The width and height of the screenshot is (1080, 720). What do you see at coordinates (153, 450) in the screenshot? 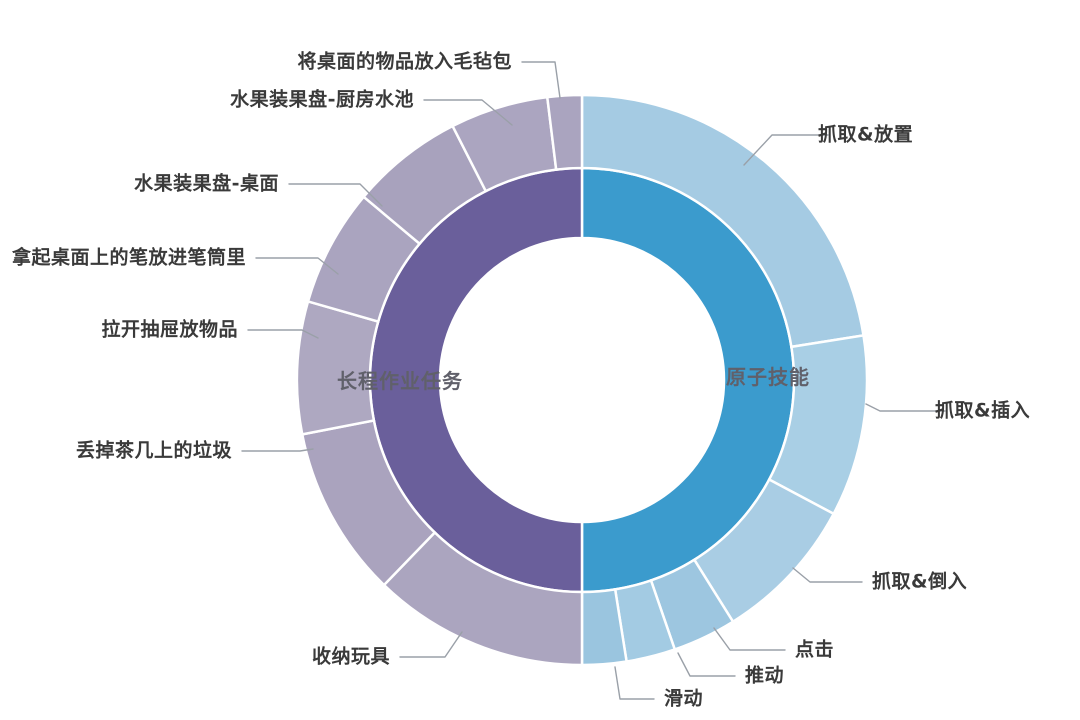
I see `label-diudiaolaji: 丢掉茶几上的垃圾` at bounding box center [153, 450].